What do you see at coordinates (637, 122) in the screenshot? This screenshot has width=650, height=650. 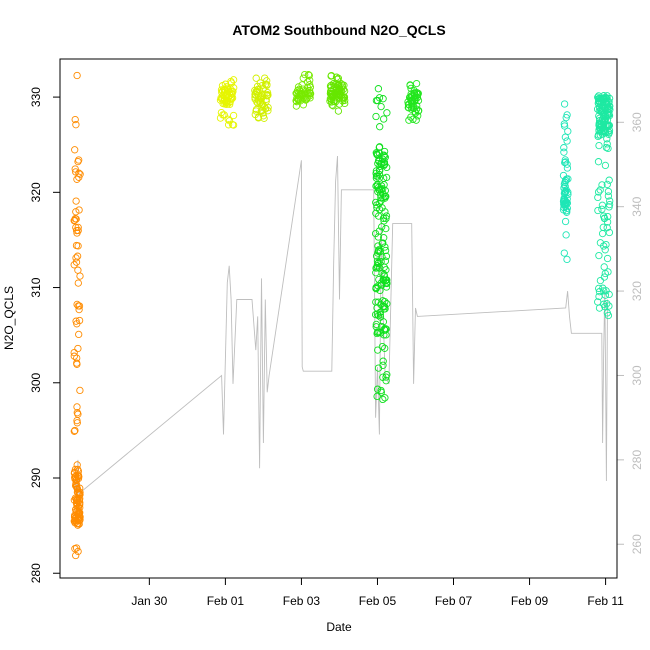 I see `secondary-tick-label: 360` at bounding box center [637, 122].